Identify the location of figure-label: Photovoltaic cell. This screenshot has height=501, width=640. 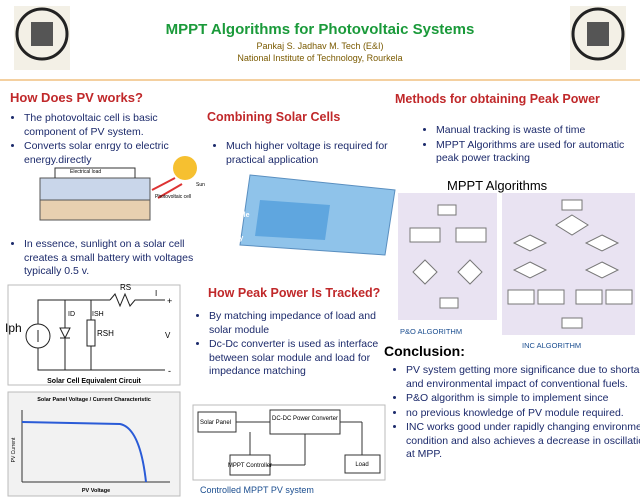
(173, 197).